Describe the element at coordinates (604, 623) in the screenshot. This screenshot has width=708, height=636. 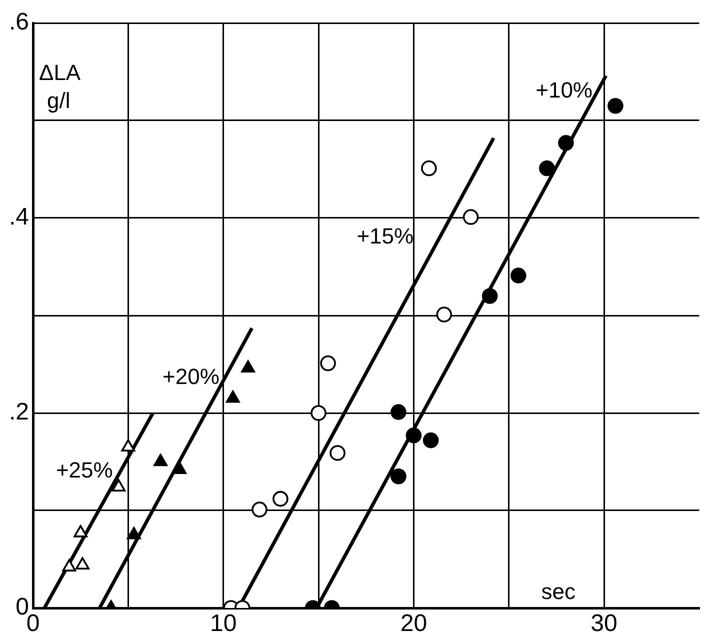
I see `x-tick-label: 30` at that location.